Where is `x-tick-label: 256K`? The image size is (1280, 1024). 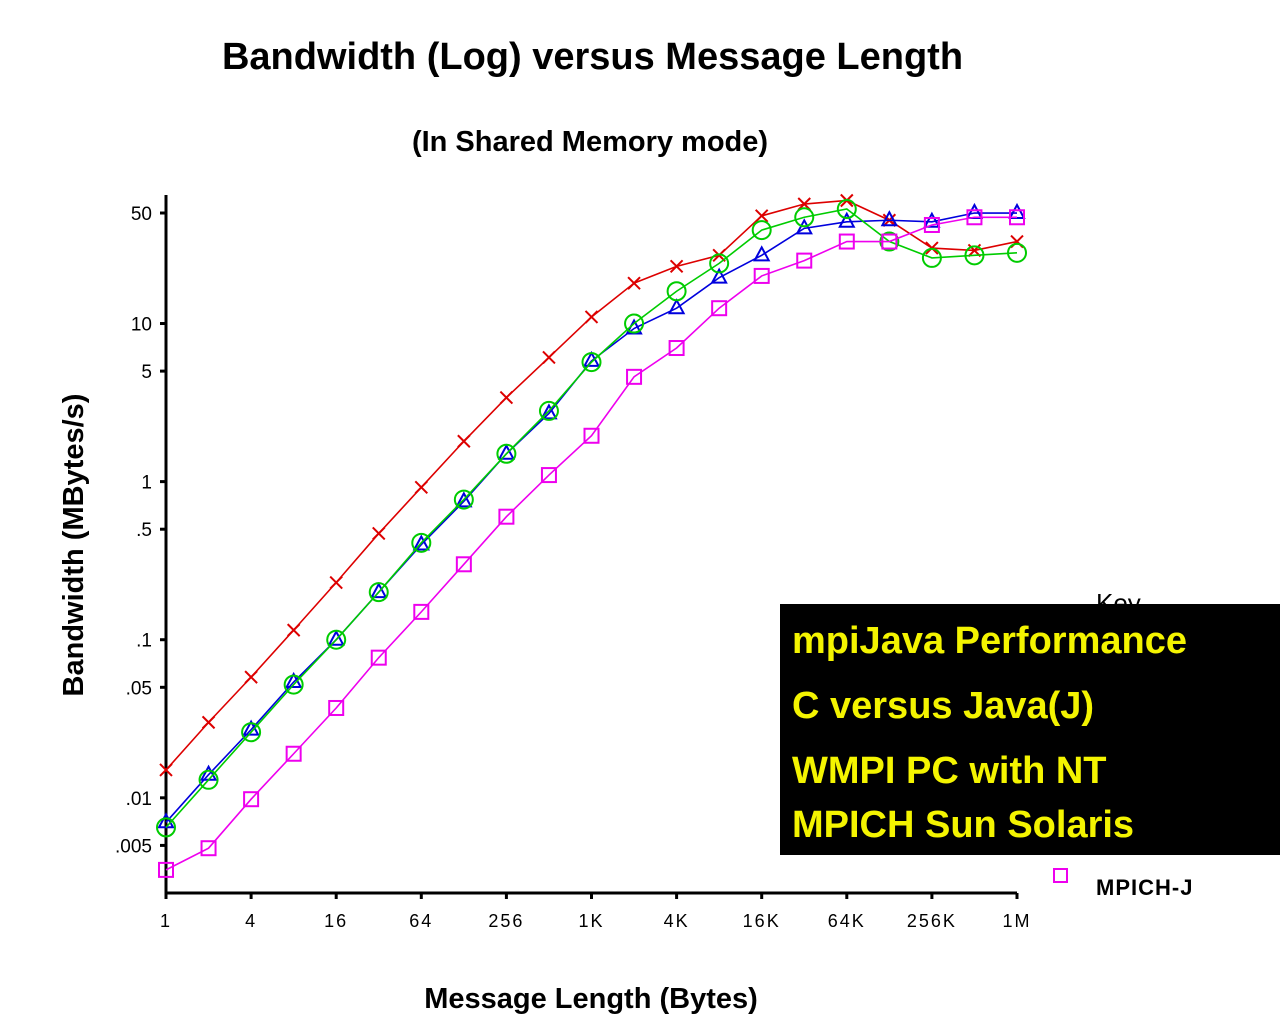
x-tick-label: 256K is located at coordinates (932, 921).